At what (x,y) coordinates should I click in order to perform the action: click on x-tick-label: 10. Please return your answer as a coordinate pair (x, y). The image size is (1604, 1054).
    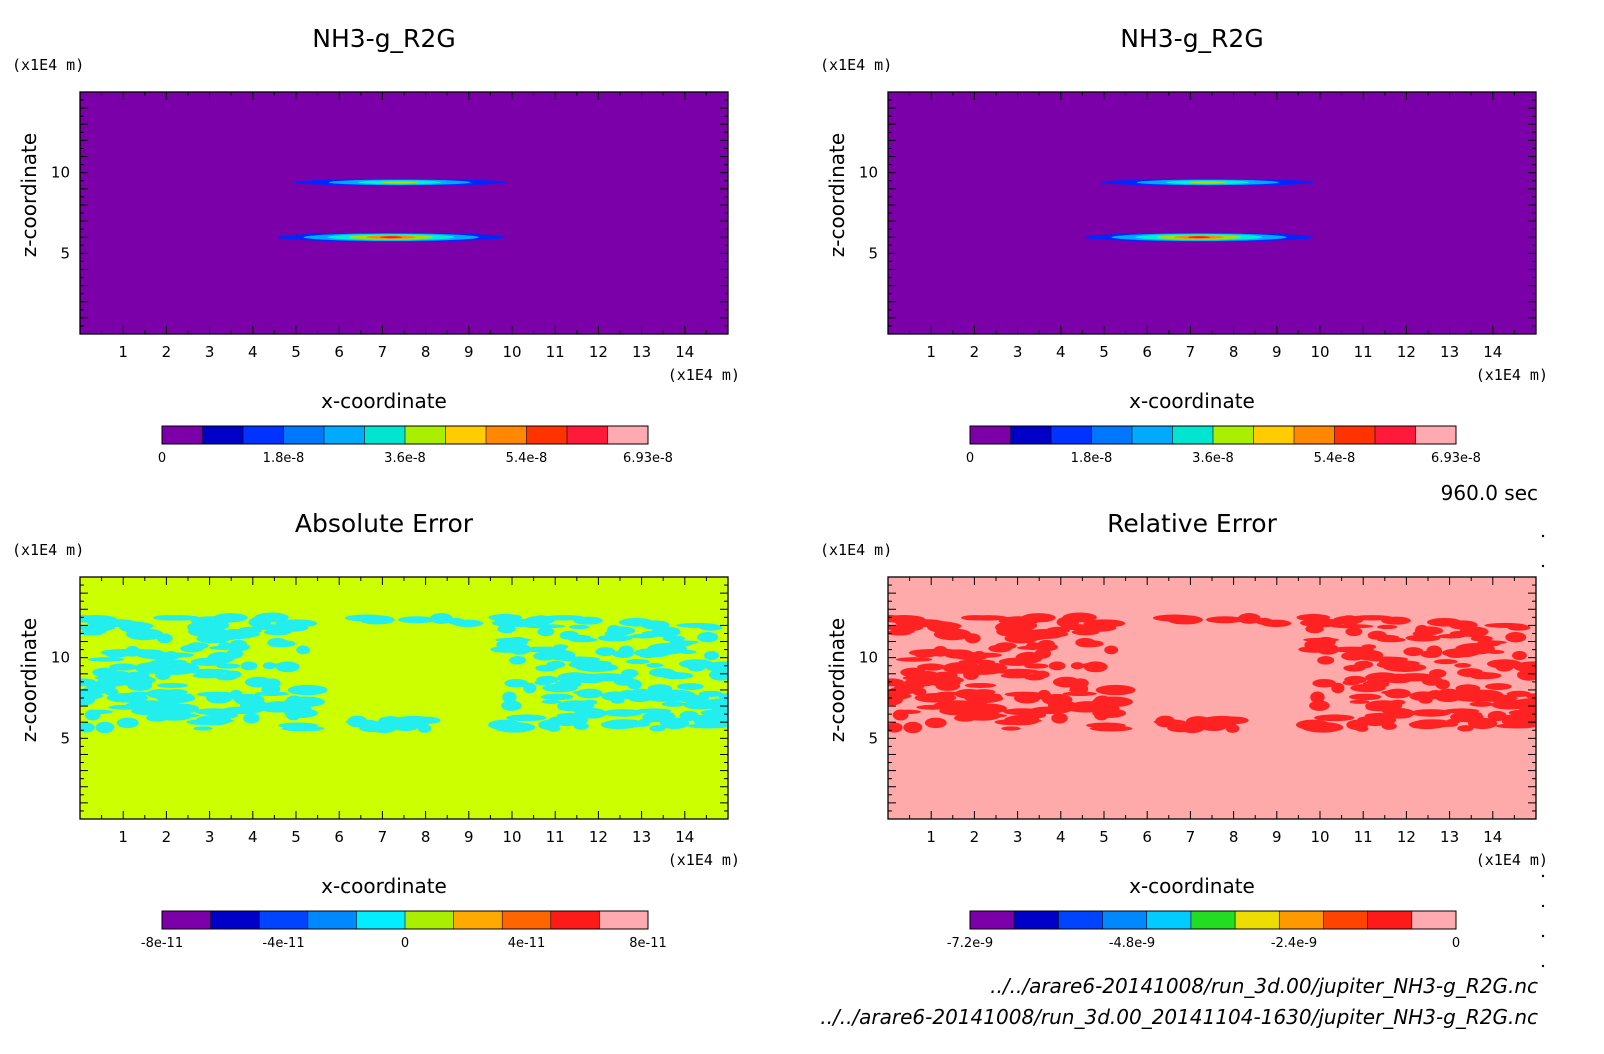
    Looking at the image, I should click on (511, 837).